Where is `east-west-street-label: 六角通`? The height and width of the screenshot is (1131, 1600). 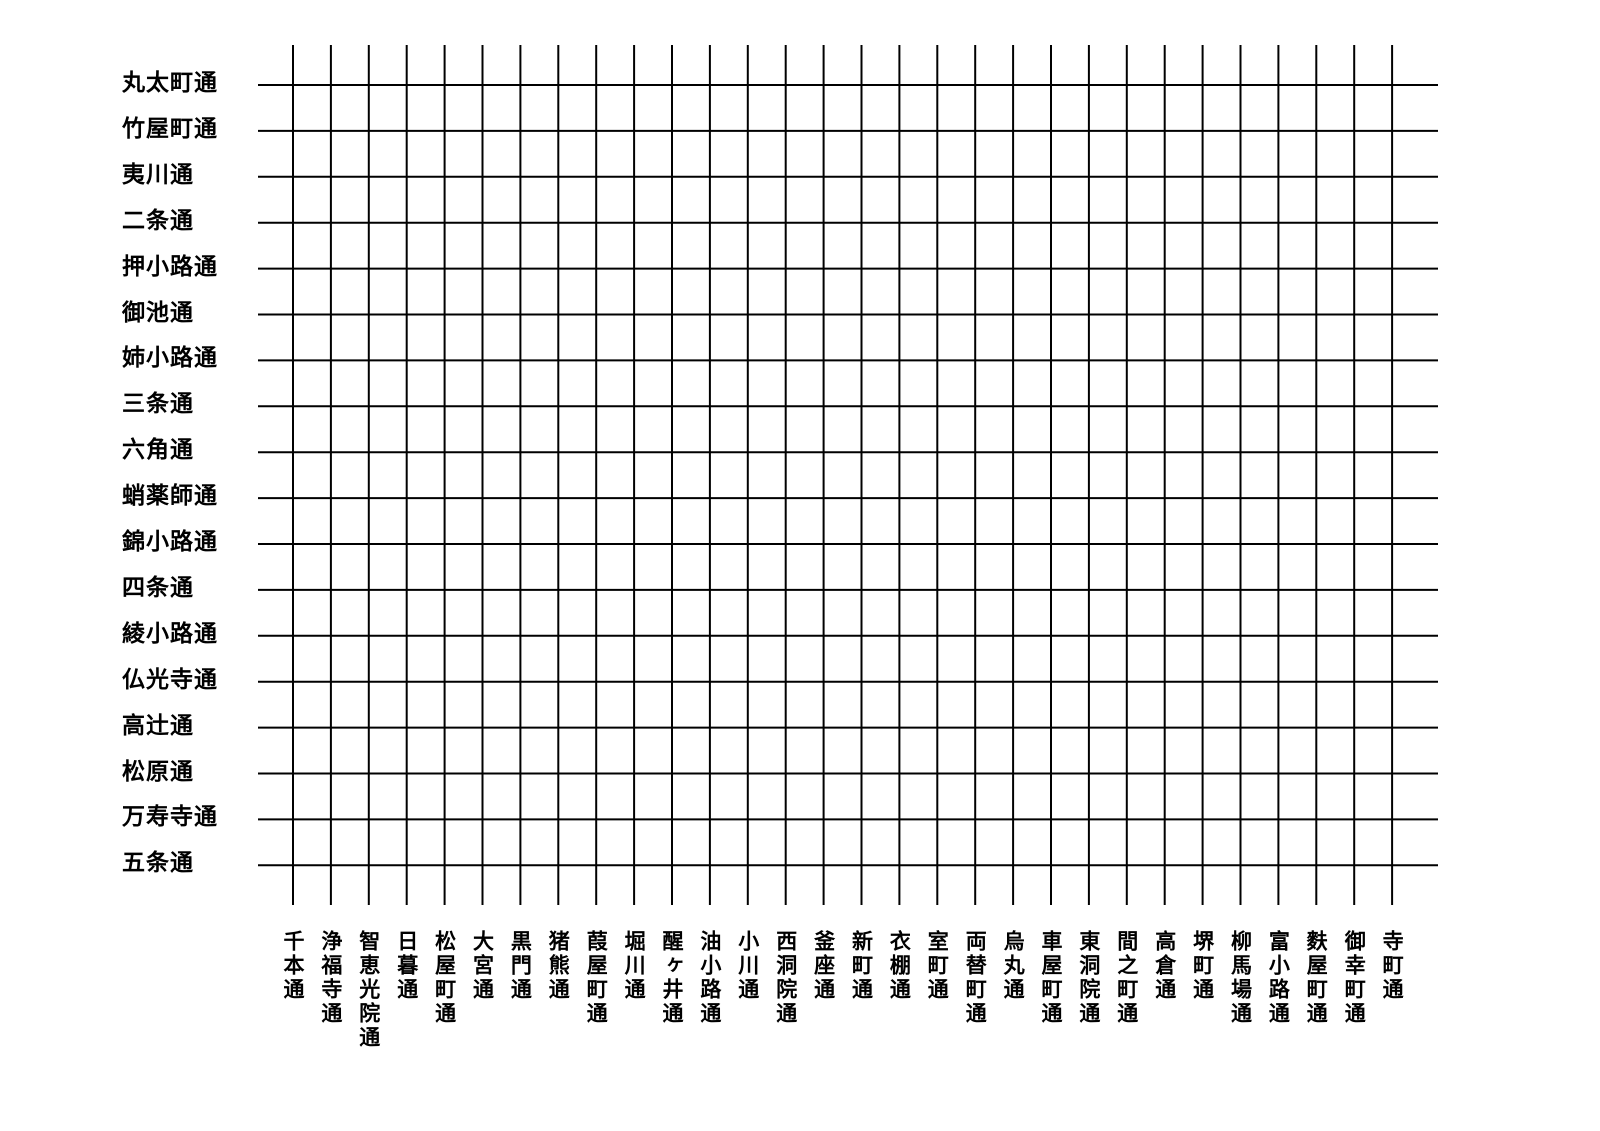 east-west-street-label: 六角通 is located at coordinates (158, 450).